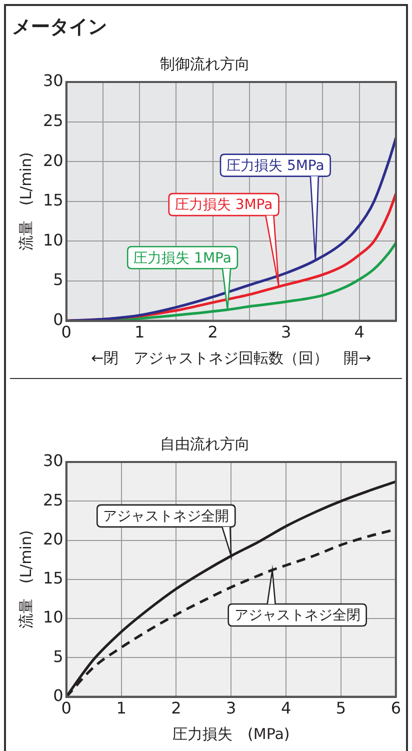  What do you see at coordinates (297, 616) in the screenshot?
I see `series-label: アジャストネジ全閉` at bounding box center [297, 616].